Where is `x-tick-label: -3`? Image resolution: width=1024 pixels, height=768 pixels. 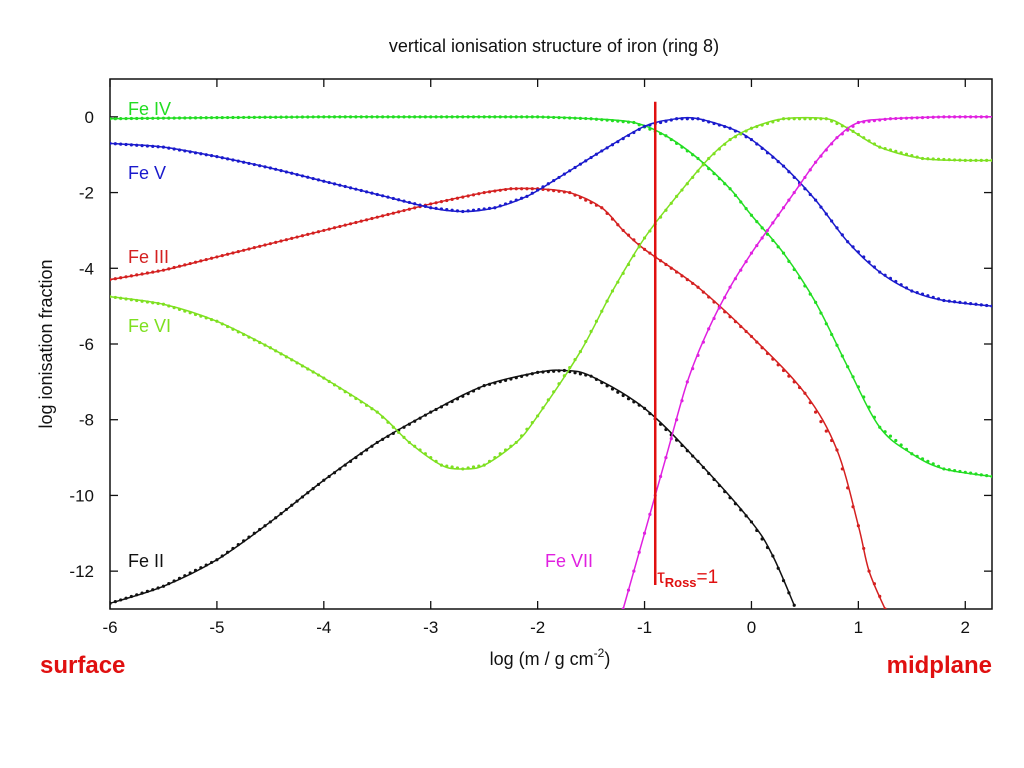
x-tick-label: -3 is located at coordinates (430, 627).